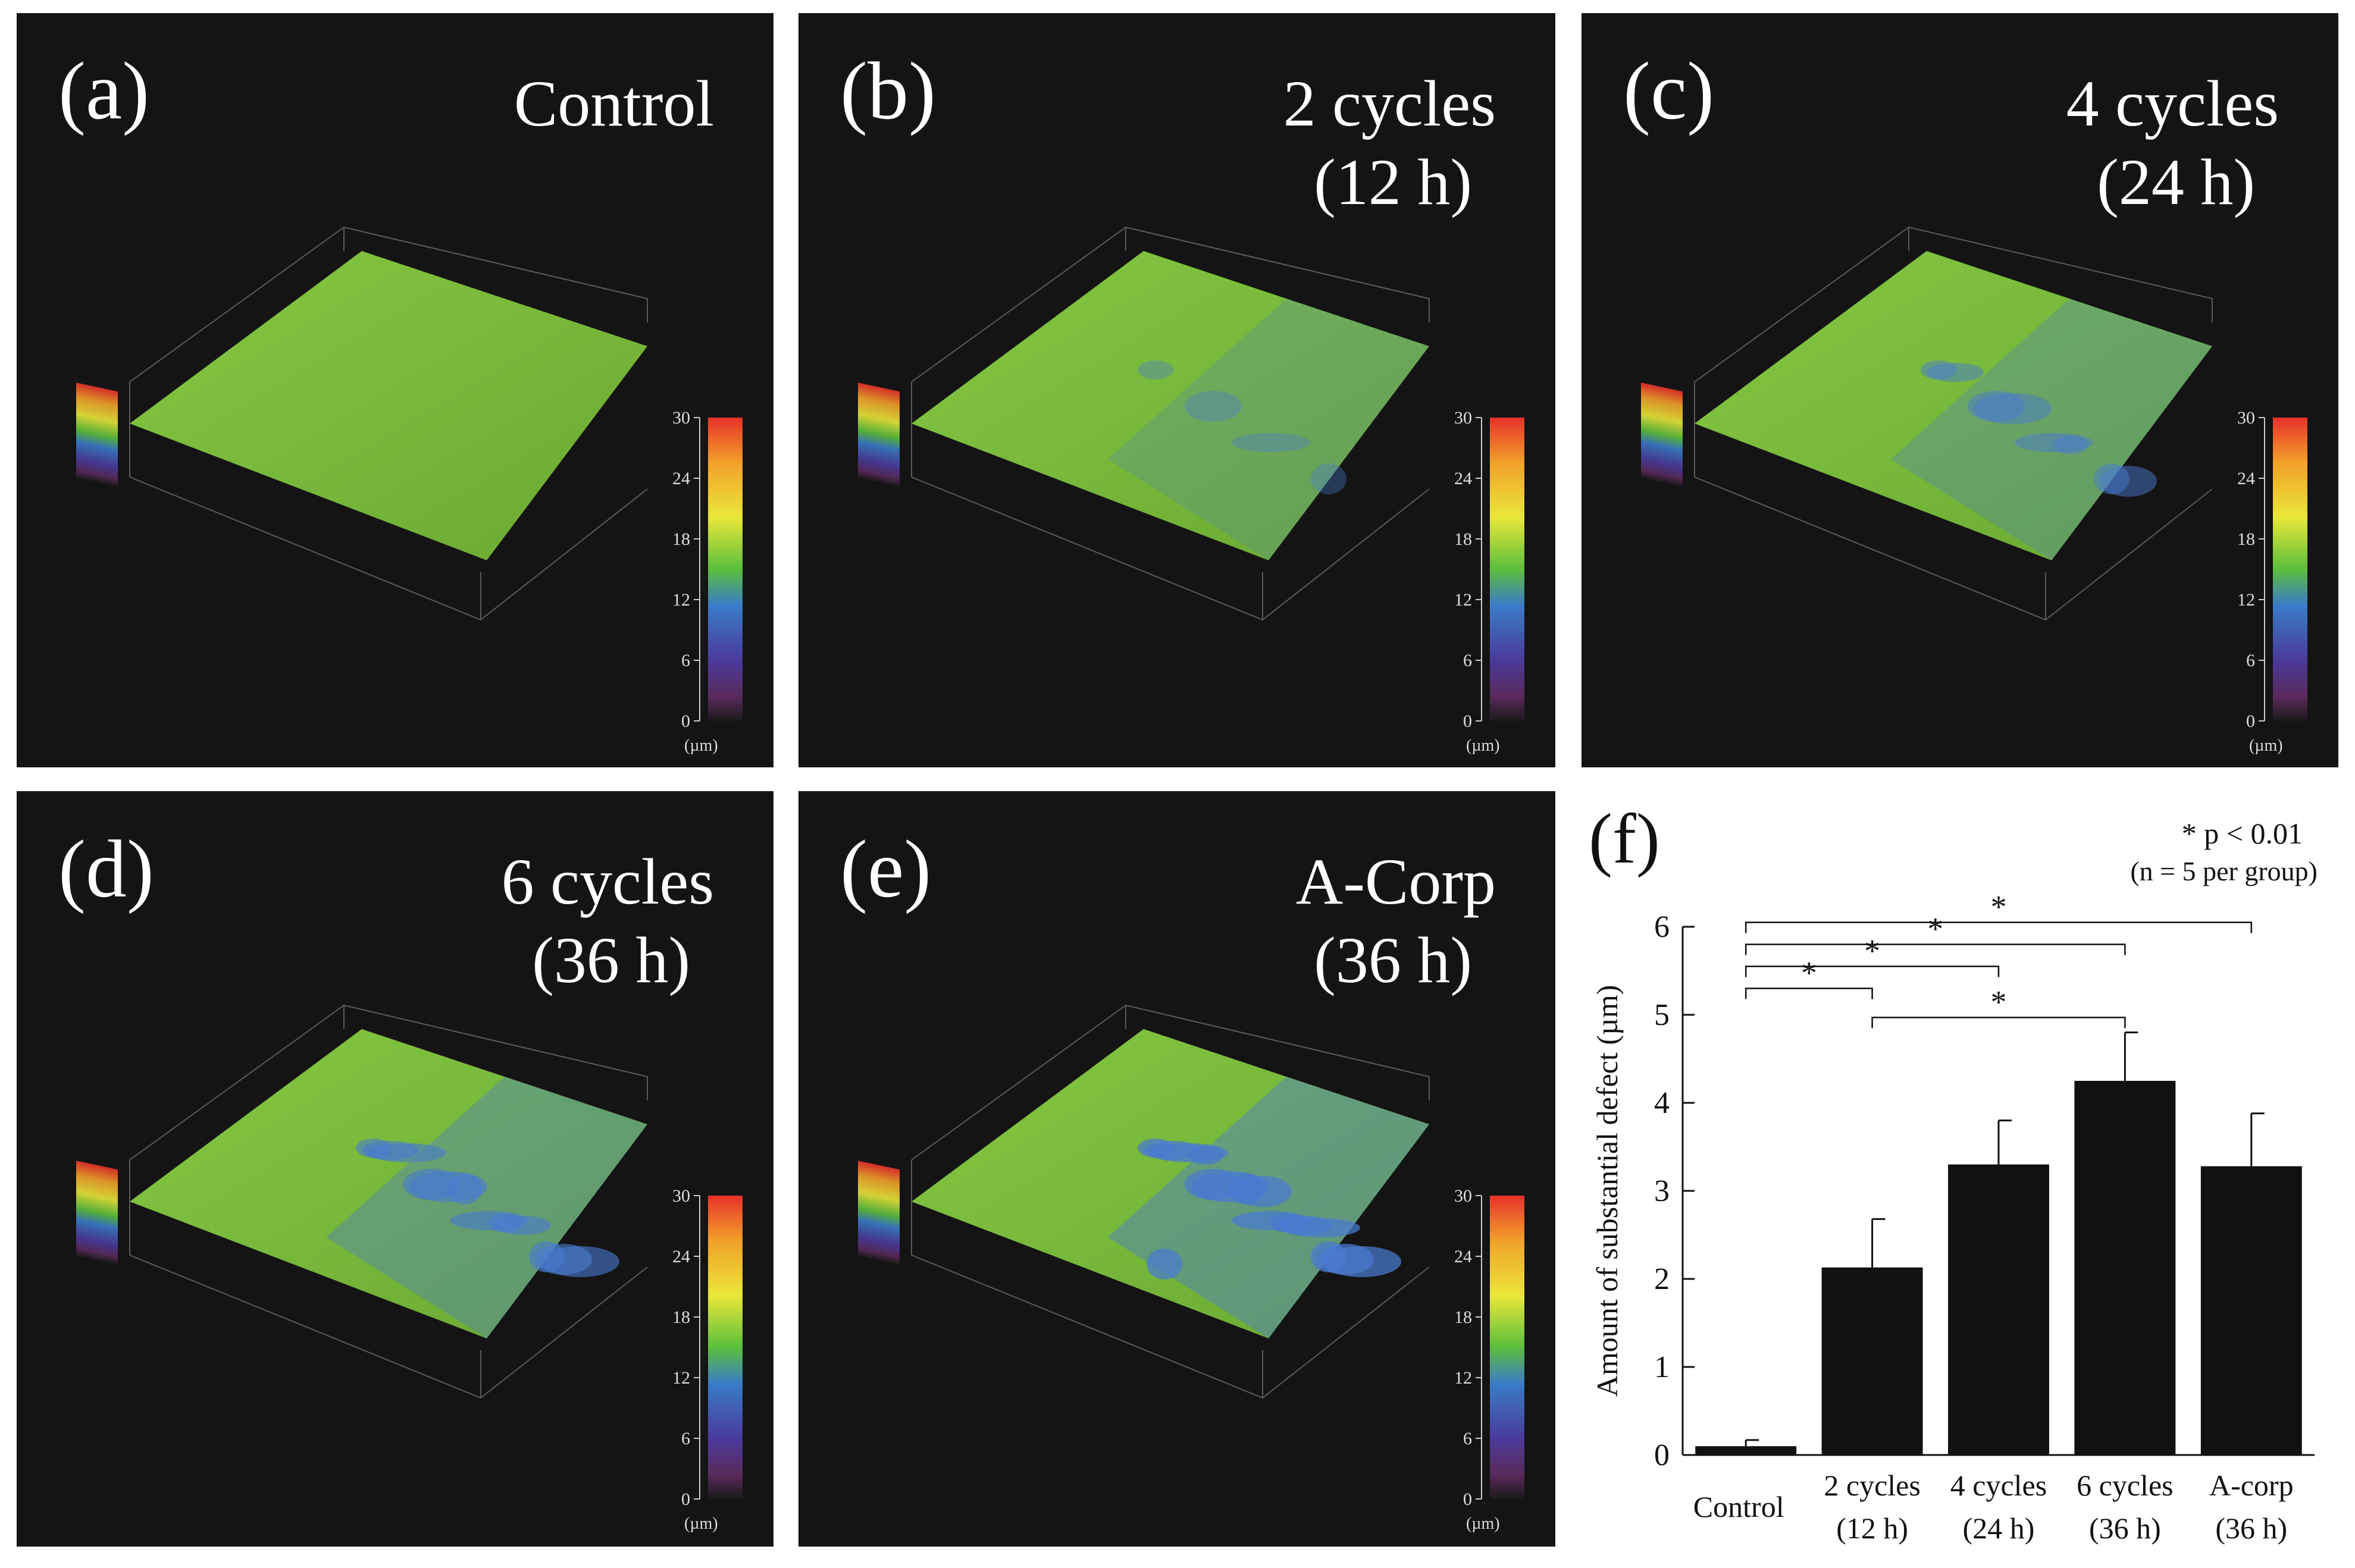 The width and height of the screenshot is (2355, 1568). Describe the element at coordinates (2224, 871) in the screenshot. I see `sample-size-note: (n = 5 per group)` at that location.